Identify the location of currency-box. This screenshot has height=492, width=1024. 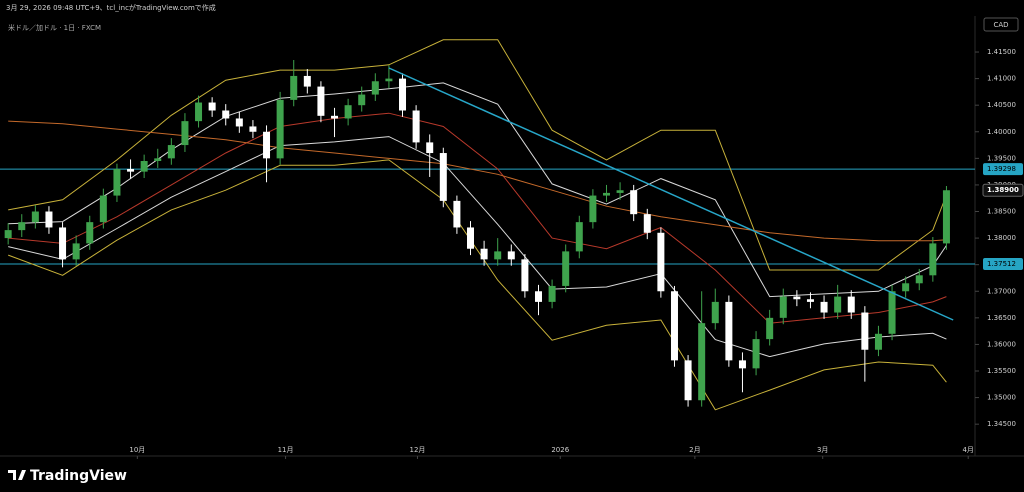
(1001, 24).